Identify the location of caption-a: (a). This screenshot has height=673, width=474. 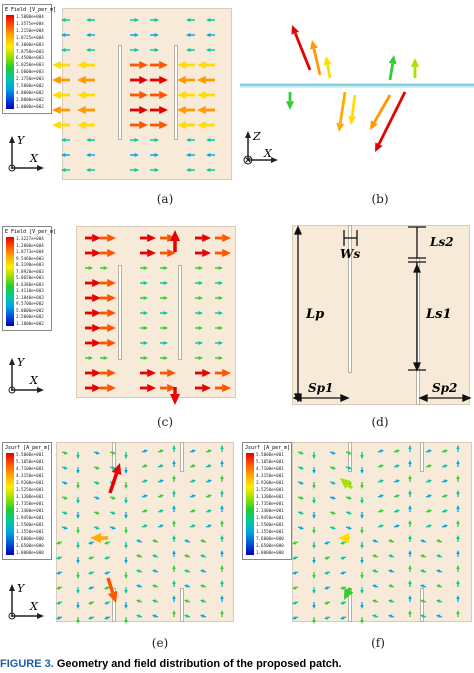
(165, 199).